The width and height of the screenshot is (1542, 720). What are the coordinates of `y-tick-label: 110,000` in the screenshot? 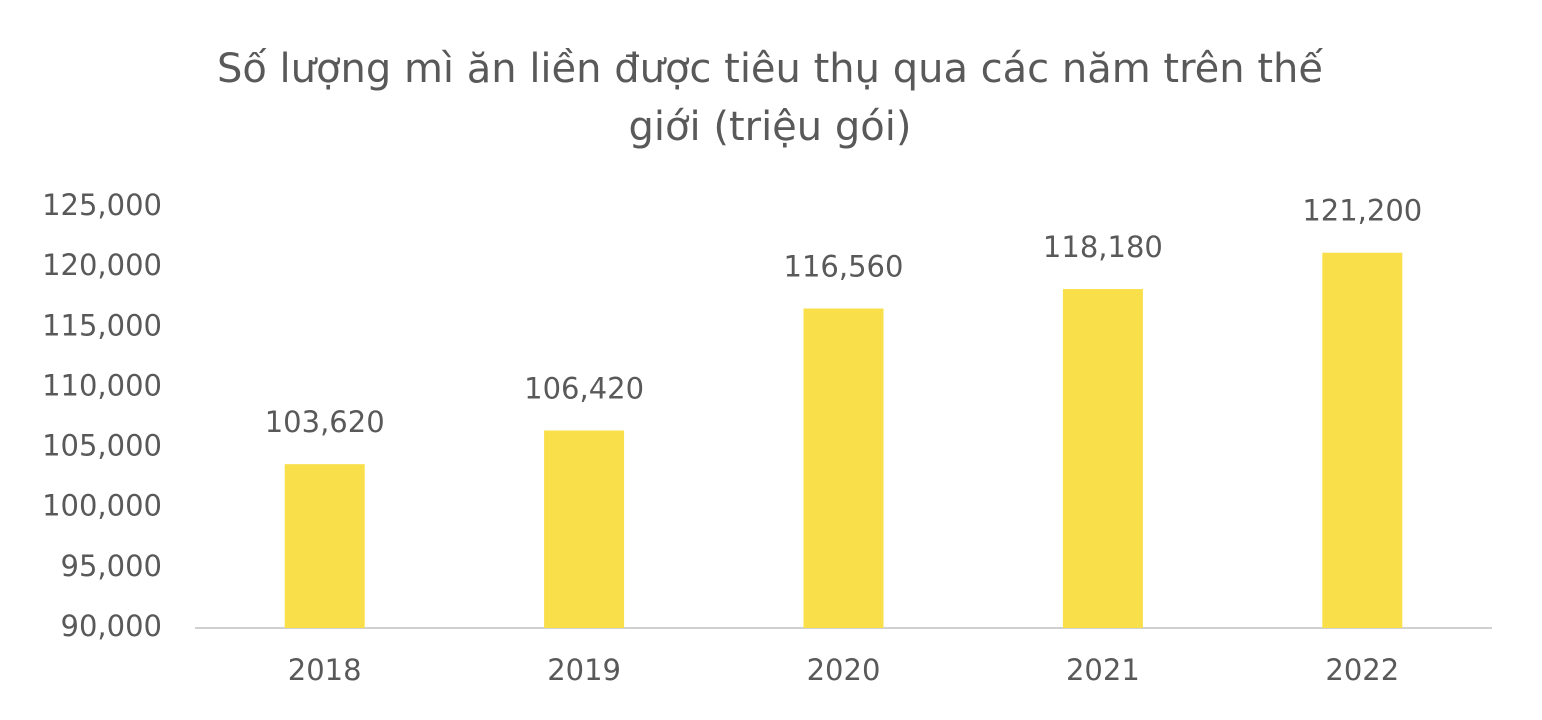 It's located at (102, 385).